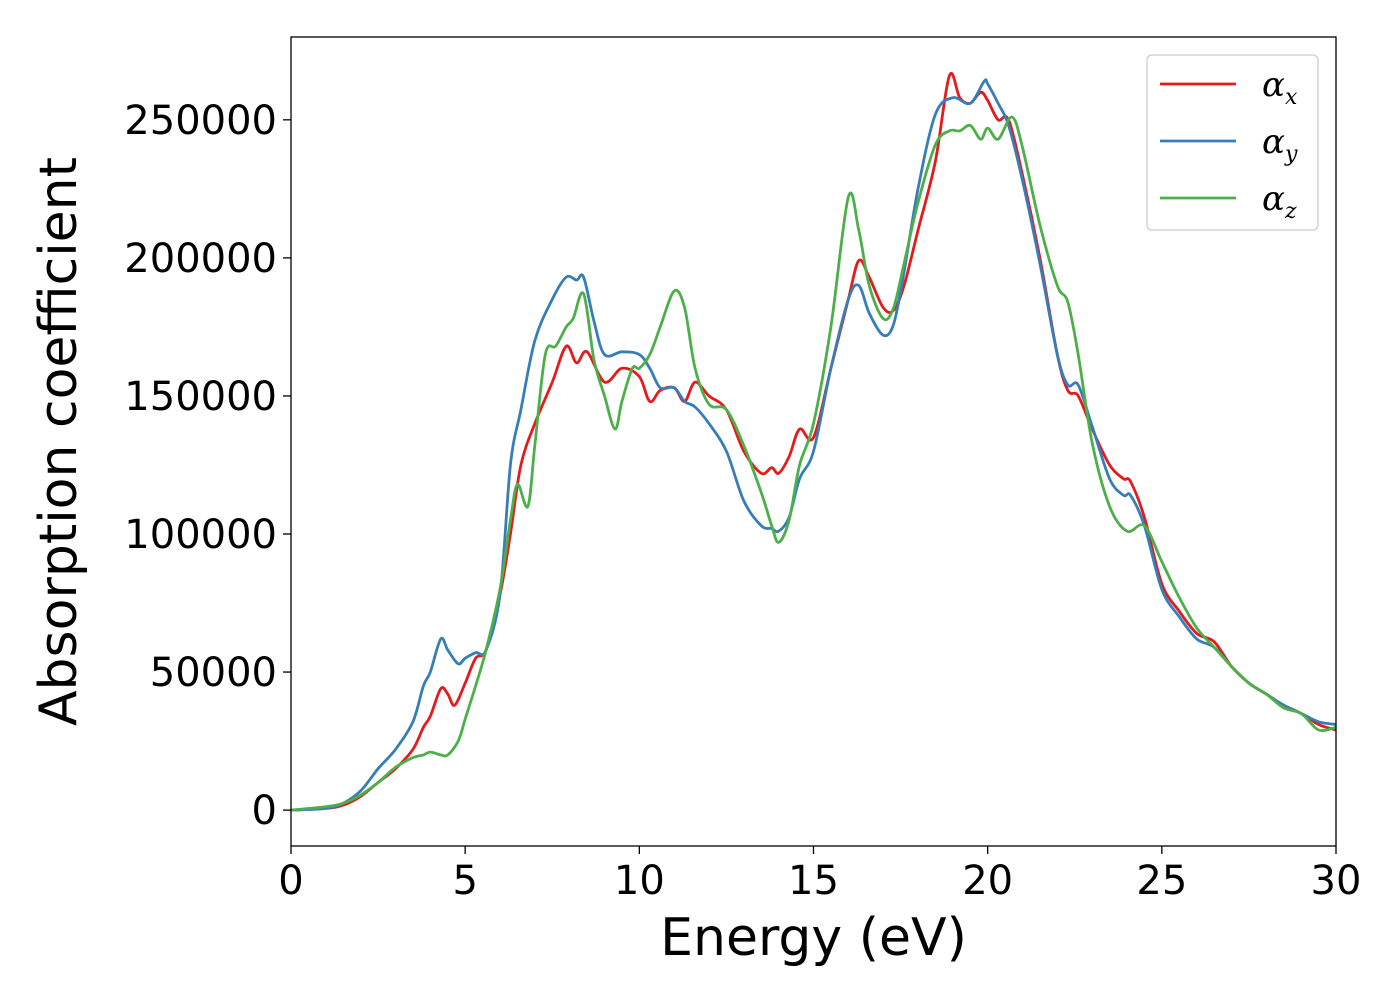 This screenshot has height=1000, width=1400. I want to click on y-tick-label: 150000, so click(200, 397).